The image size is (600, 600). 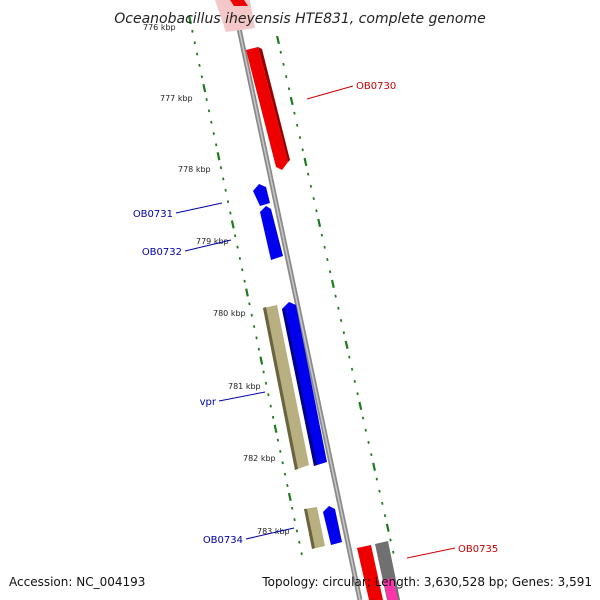 I want to click on ruler-label: 780 kbp, so click(x=229, y=313).